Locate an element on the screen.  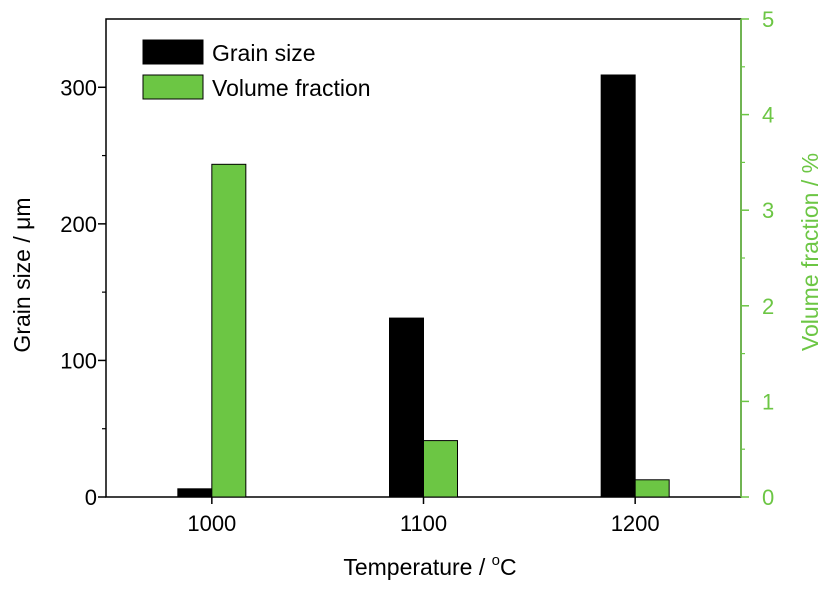
left-tick-label: 100 is located at coordinates (78, 360).